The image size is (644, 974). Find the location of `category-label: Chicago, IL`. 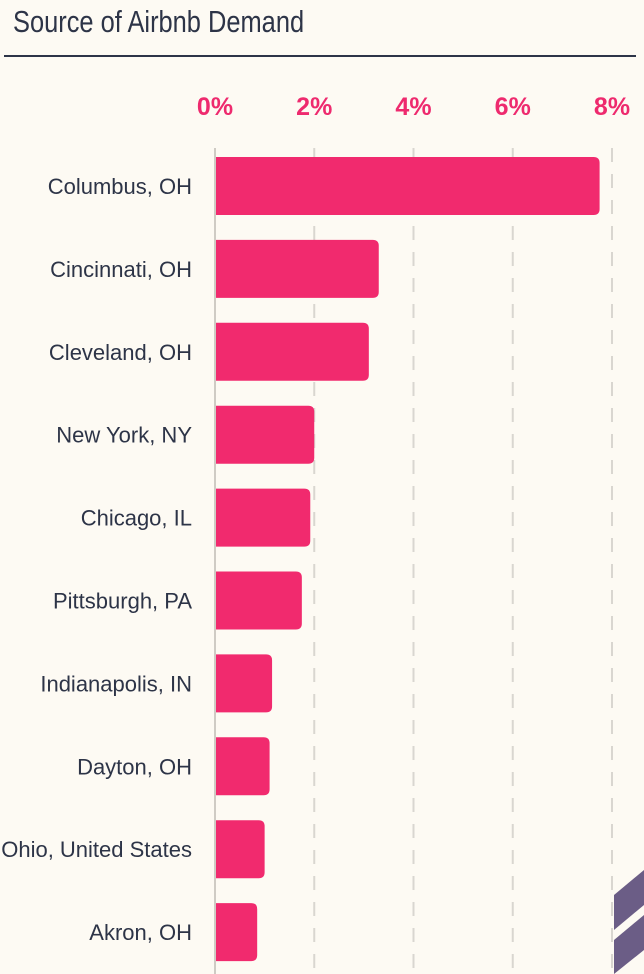

category-label: Chicago, IL is located at coordinates (136, 518).